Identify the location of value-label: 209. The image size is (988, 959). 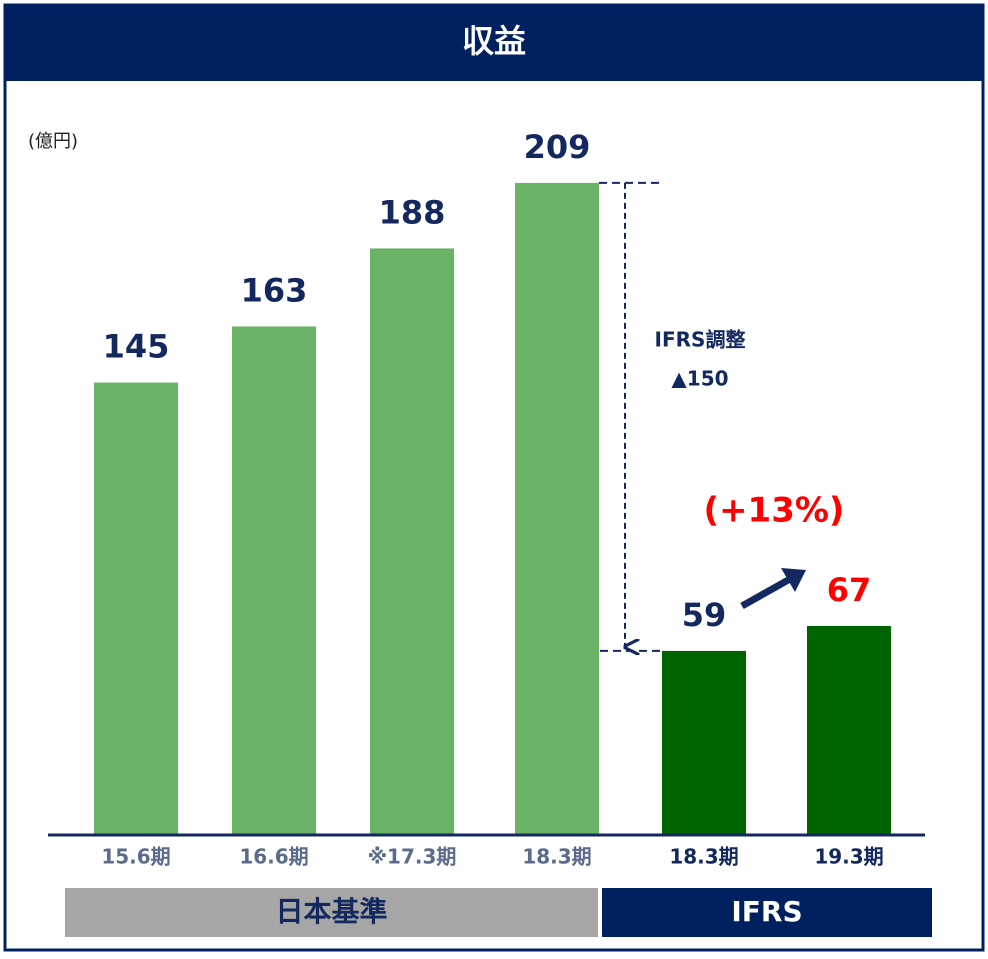
(557, 147).